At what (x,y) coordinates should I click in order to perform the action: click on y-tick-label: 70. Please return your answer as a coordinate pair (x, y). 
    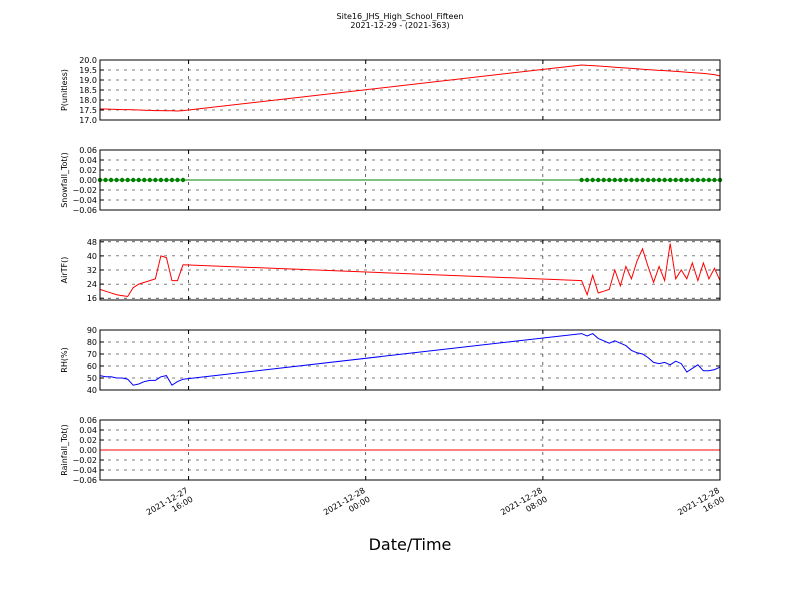
    Looking at the image, I should click on (92, 354).